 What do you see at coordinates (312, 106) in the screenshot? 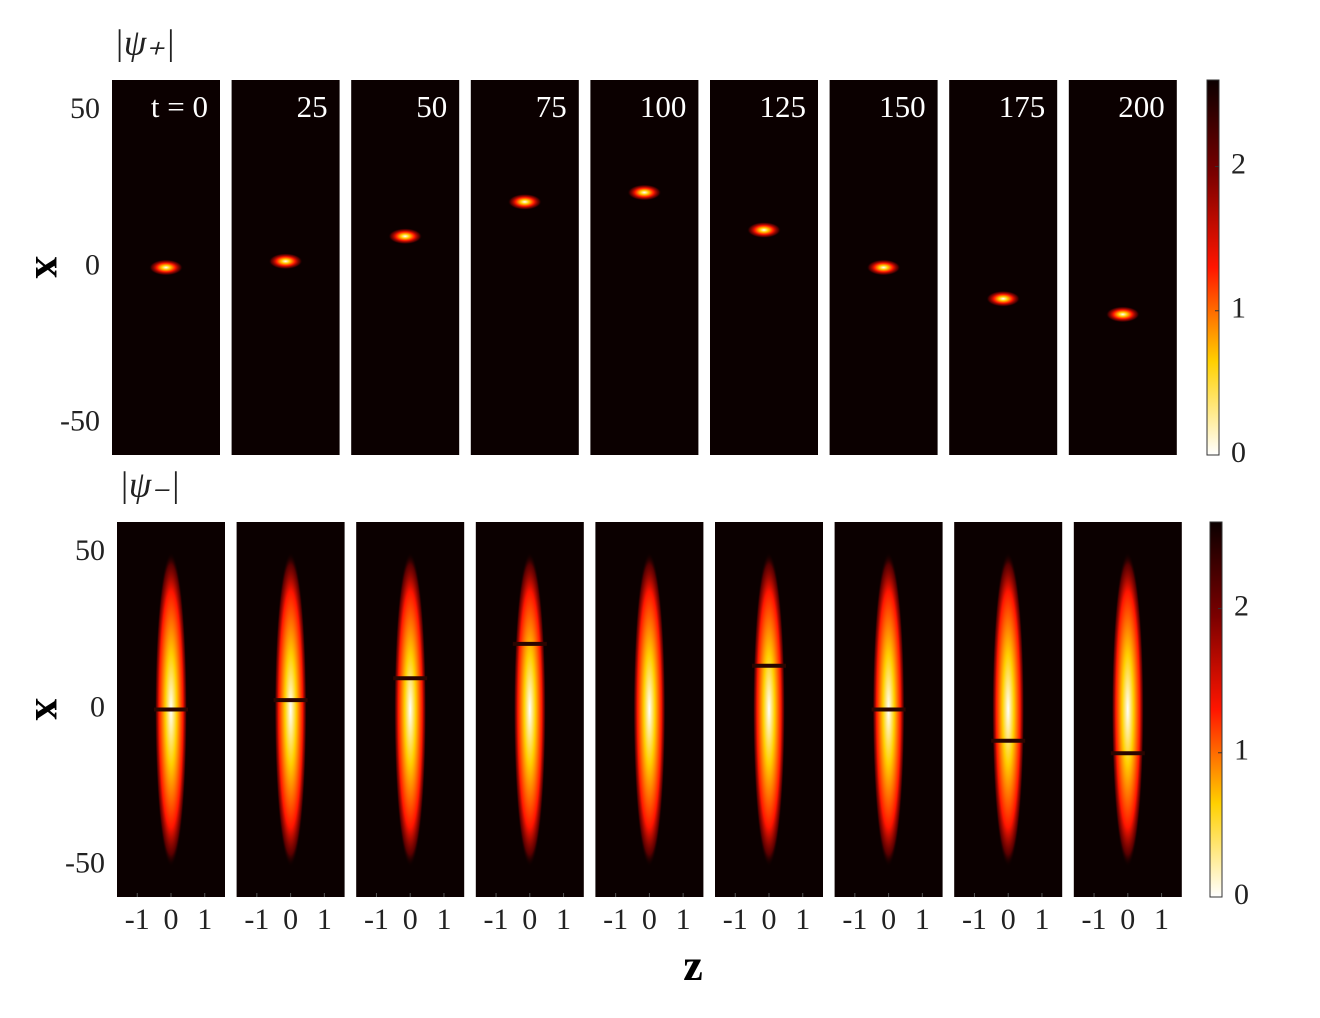
I see `panel-label: 25` at bounding box center [312, 106].